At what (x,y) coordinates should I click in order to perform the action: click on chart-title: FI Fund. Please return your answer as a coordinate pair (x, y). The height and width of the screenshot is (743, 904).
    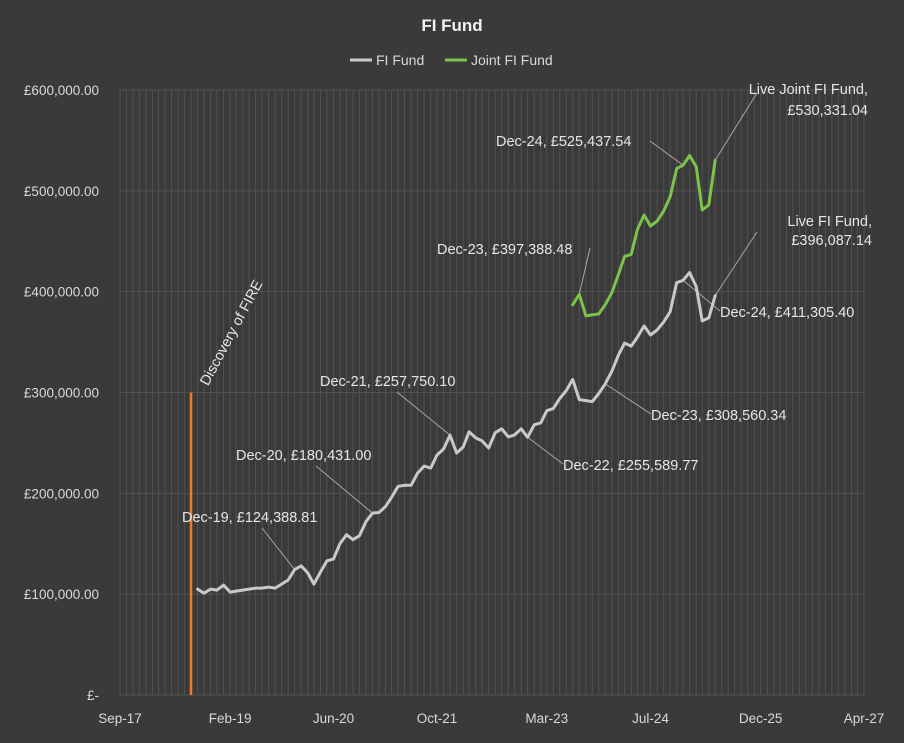
    Looking at the image, I should click on (451, 25).